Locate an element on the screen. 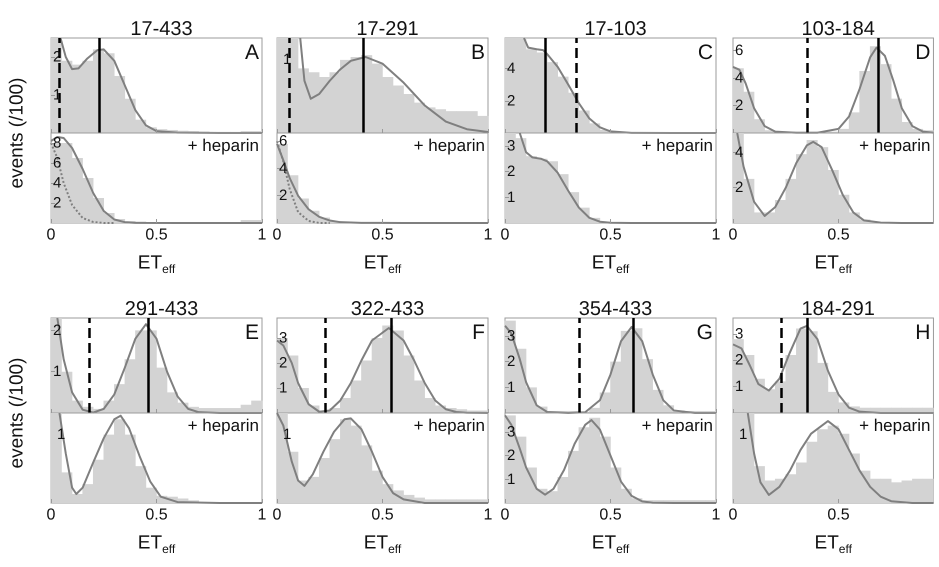 The image size is (939, 567). chart-title: 17-103 is located at coordinates (615, 29).